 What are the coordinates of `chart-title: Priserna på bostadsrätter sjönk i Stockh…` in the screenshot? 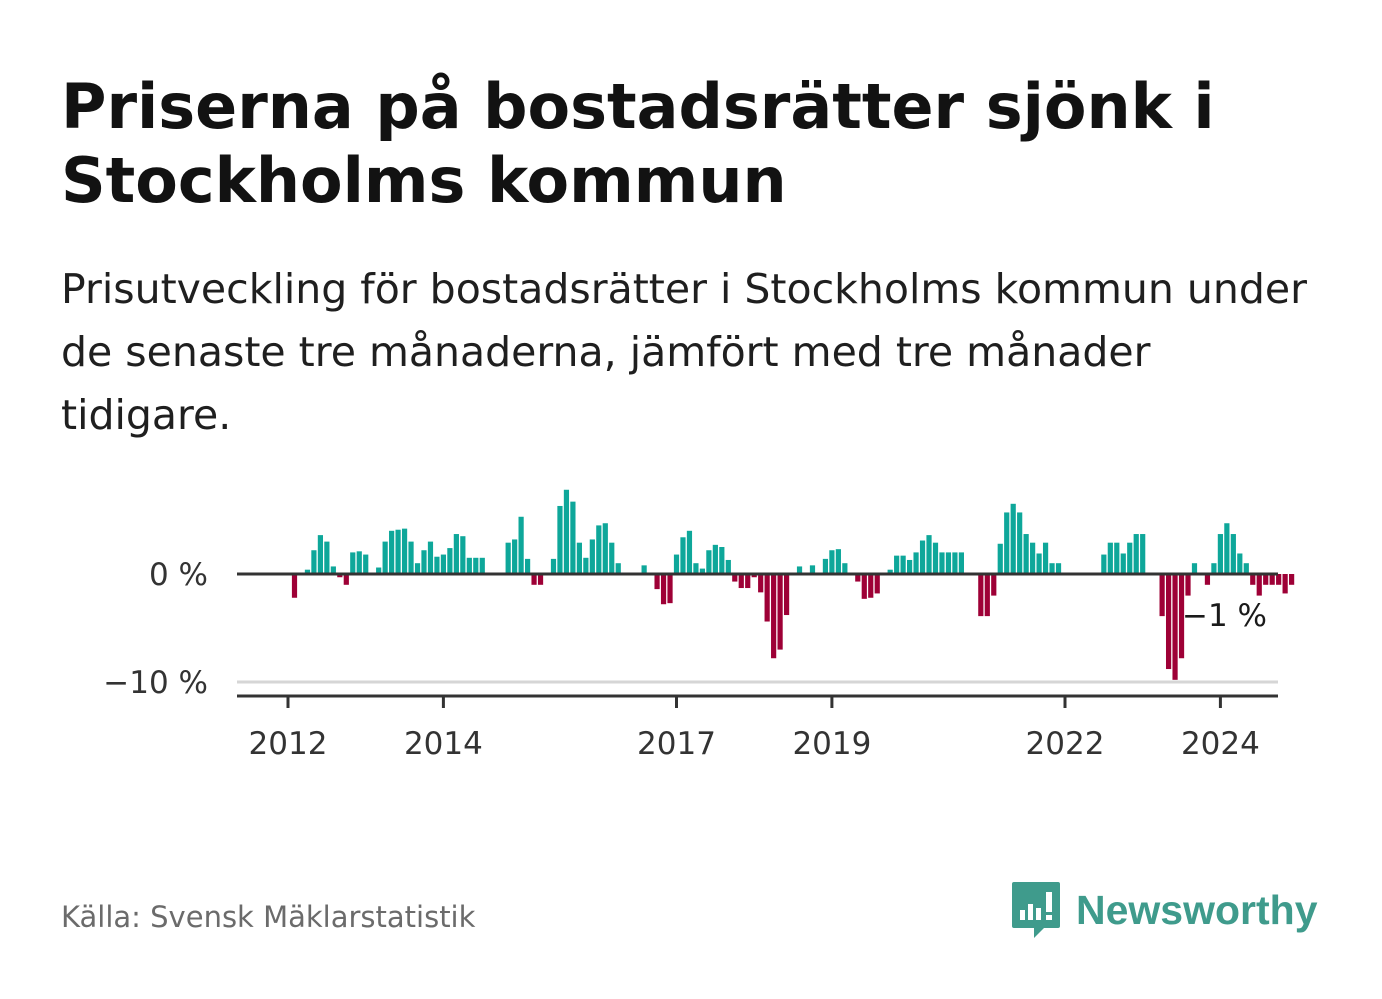 It's located at (638, 143).